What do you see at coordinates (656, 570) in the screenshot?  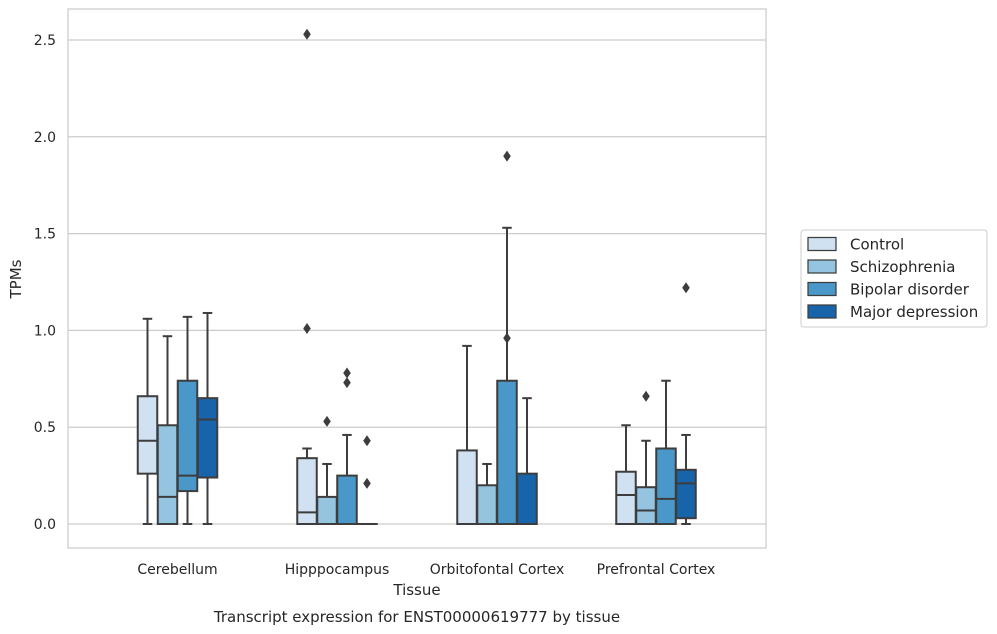 I see `x-tick-label: Prefrontal Cortex` at bounding box center [656, 570].